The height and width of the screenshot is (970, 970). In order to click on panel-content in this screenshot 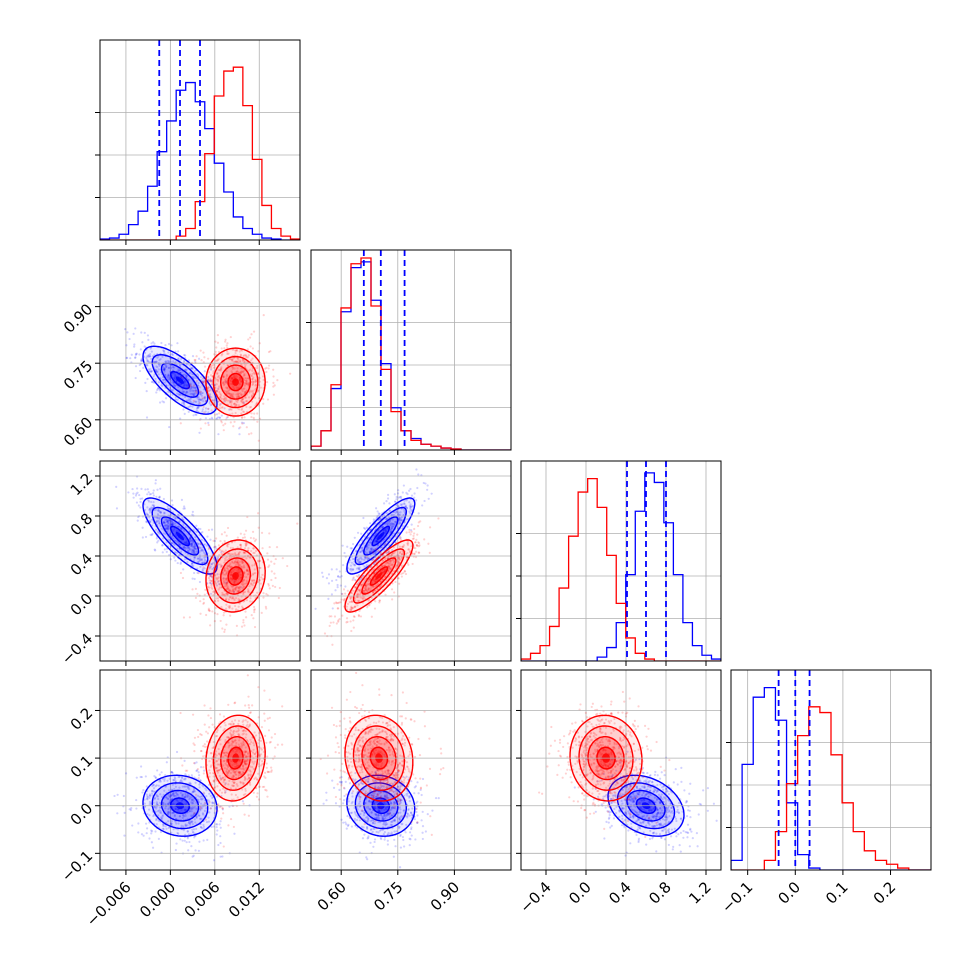, I will do `click(411, 350)`.